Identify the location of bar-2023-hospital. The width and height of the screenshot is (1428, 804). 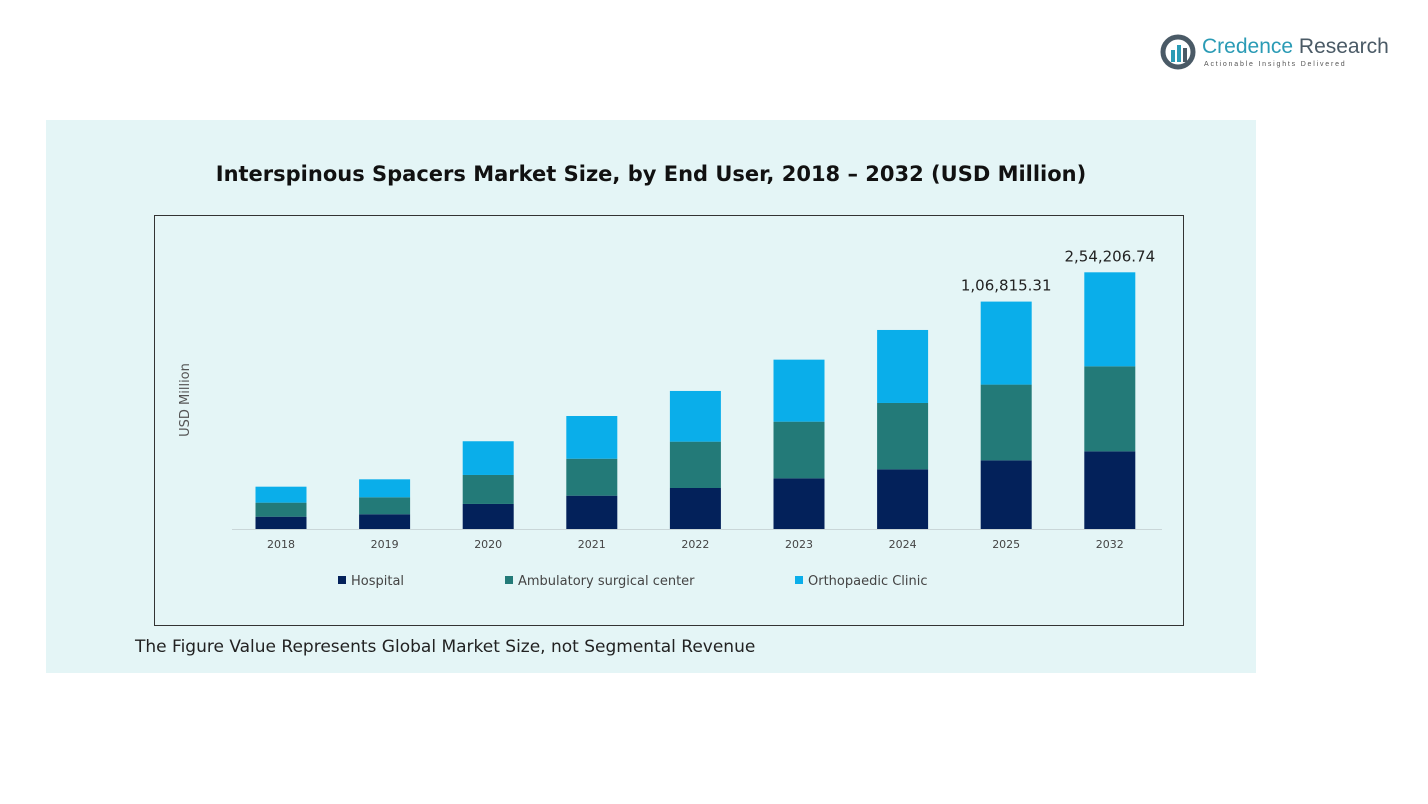
(799, 503).